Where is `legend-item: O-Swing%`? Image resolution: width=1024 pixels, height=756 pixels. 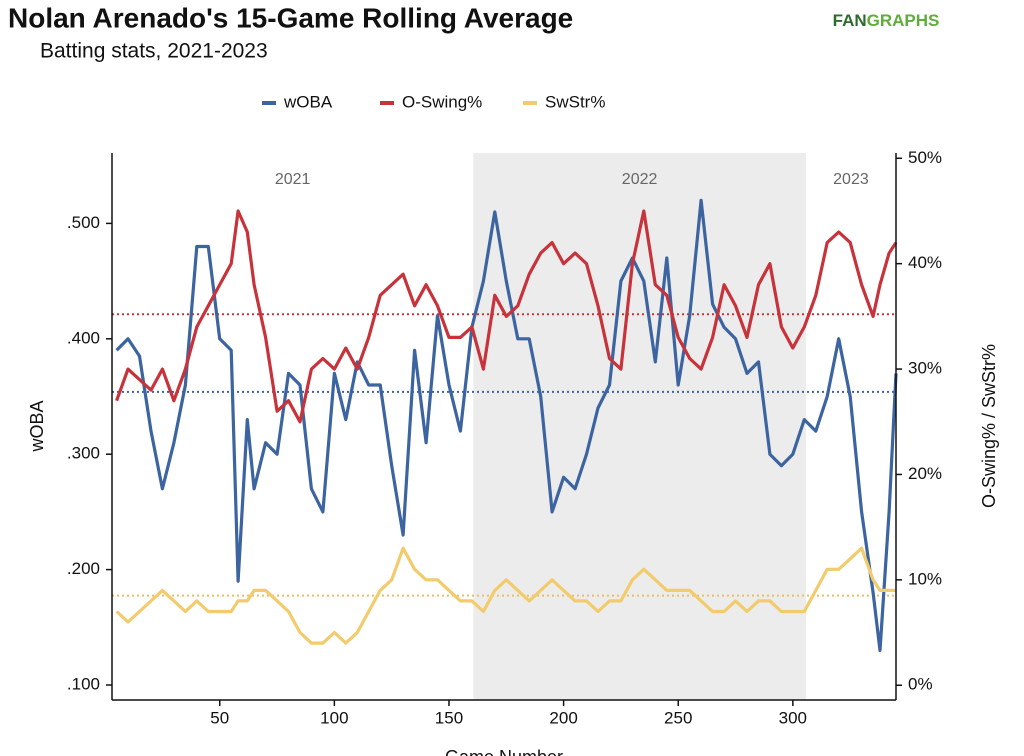 legend-item: O-Swing% is located at coordinates (431, 101).